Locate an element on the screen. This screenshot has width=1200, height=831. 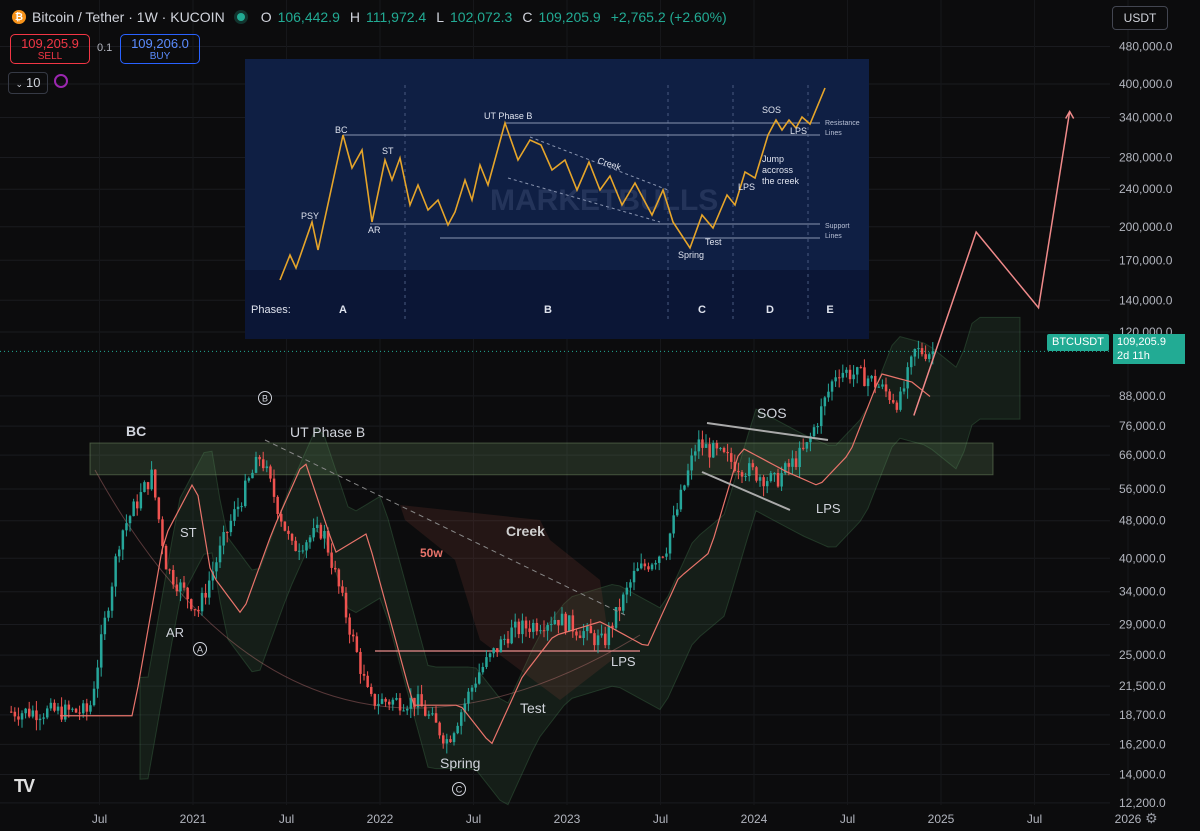
price-tick-label: 21,500.0 is located at coordinates (1142, 686).